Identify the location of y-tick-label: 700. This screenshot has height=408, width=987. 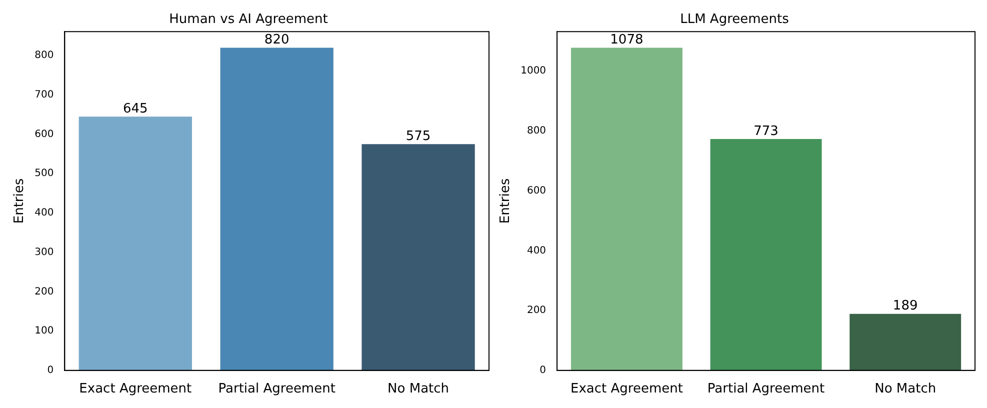
(44, 95).